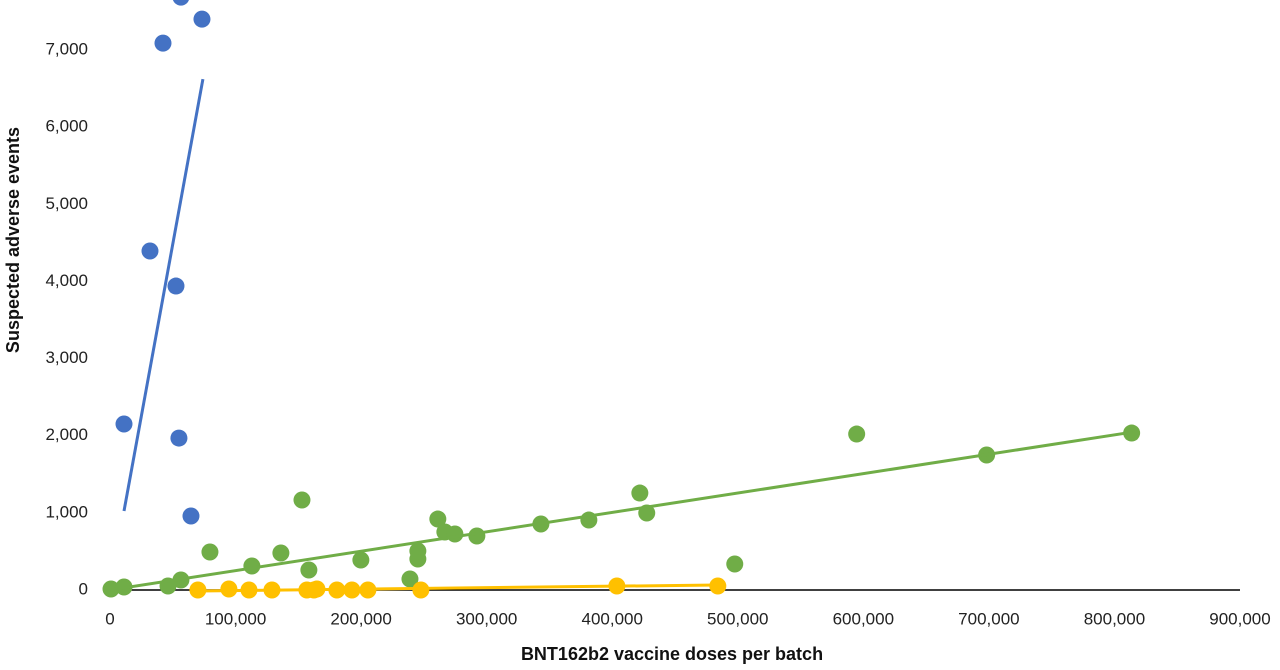 The height and width of the screenshot is (670, 1280). I want to click on x-tick-label: 100,000, so click(235, 618).